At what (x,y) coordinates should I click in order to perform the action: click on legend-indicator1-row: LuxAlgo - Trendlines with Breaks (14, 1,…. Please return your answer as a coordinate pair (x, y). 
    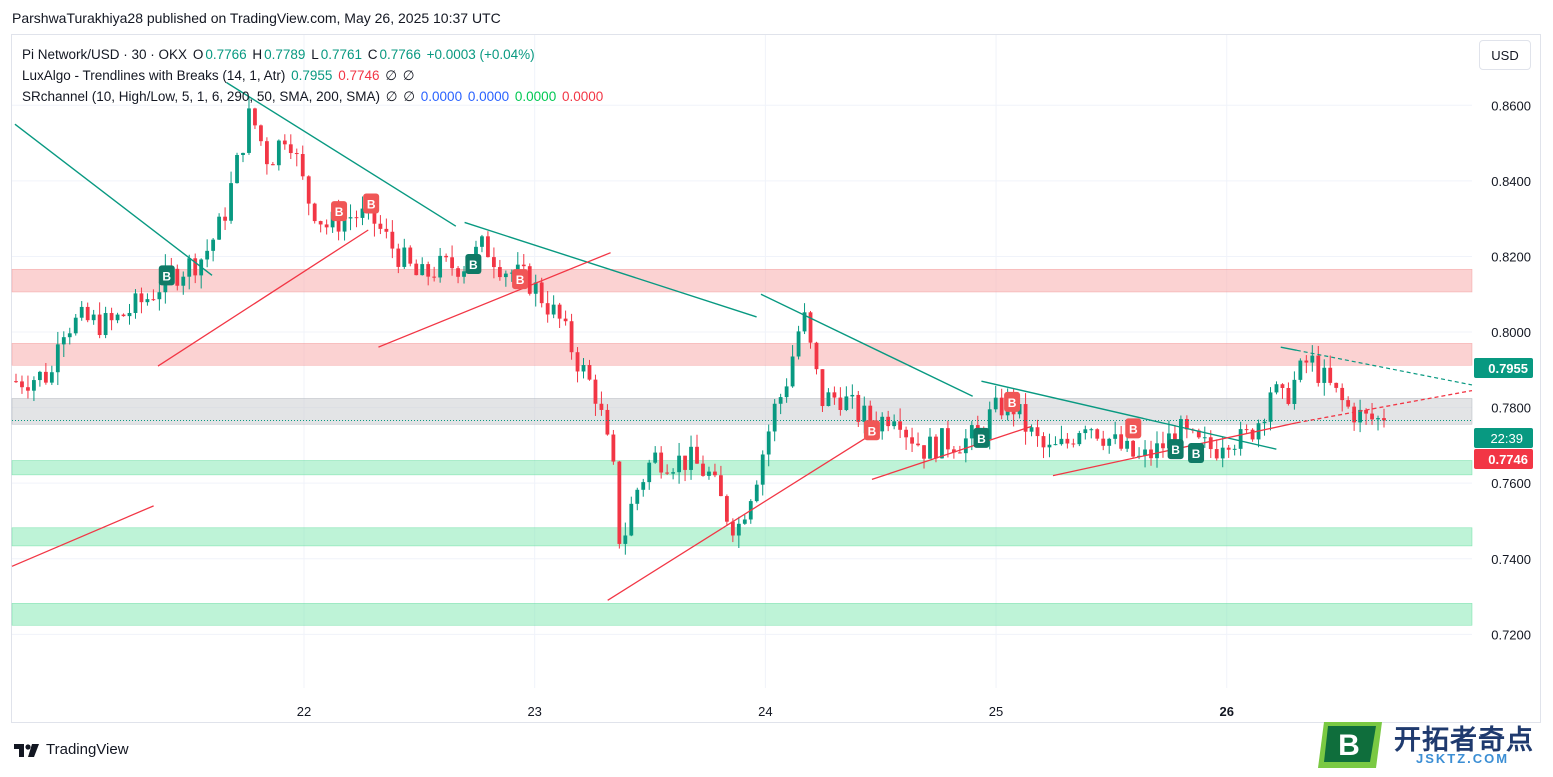
    Looking at the image, I should click on (313, 75).